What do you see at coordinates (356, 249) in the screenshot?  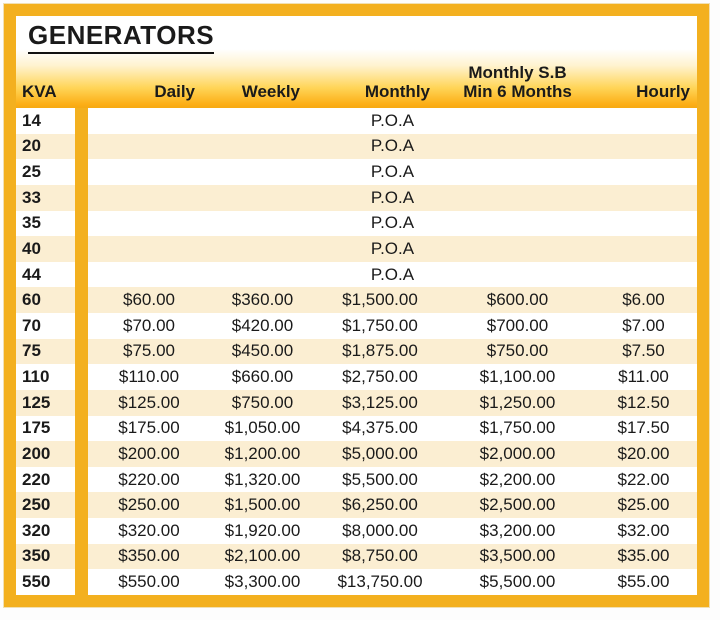 I see `table-row: 40 P.O.A` at bounding box center [356, 249].